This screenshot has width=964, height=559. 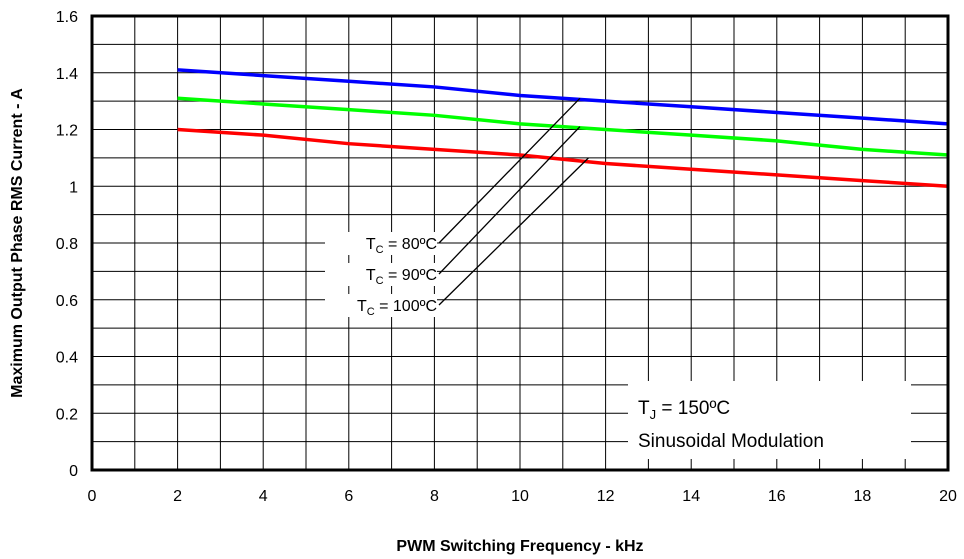 I want to click on x-axis-ticks: 0 2 4 6 8 10 12 14 16 18 20, so click(x=522, y=496).